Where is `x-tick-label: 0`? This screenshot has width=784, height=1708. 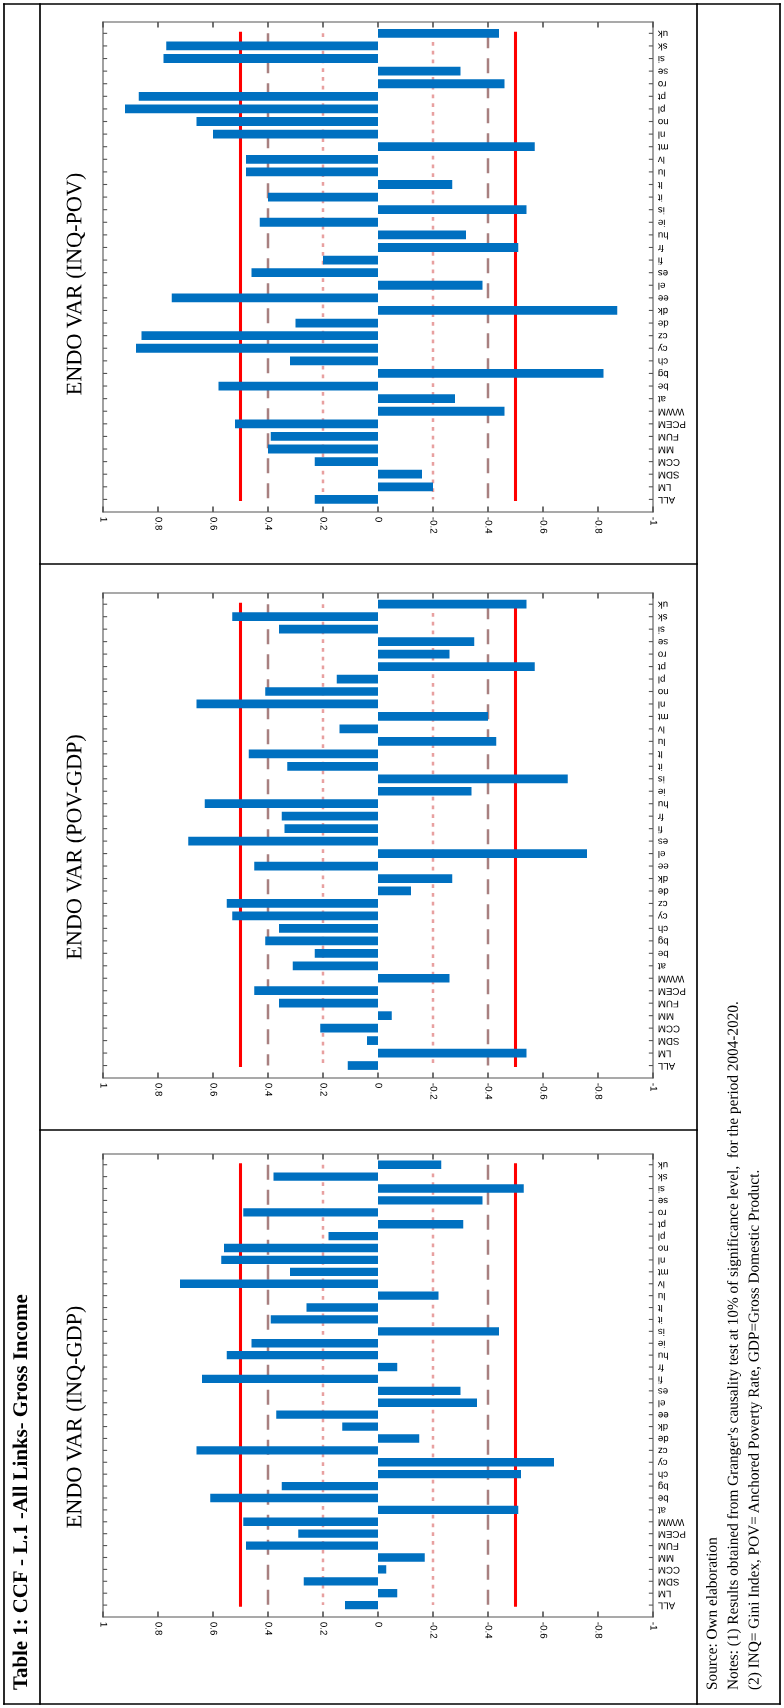 x-tick-label: 0 is located at coordinates (379, 1085).